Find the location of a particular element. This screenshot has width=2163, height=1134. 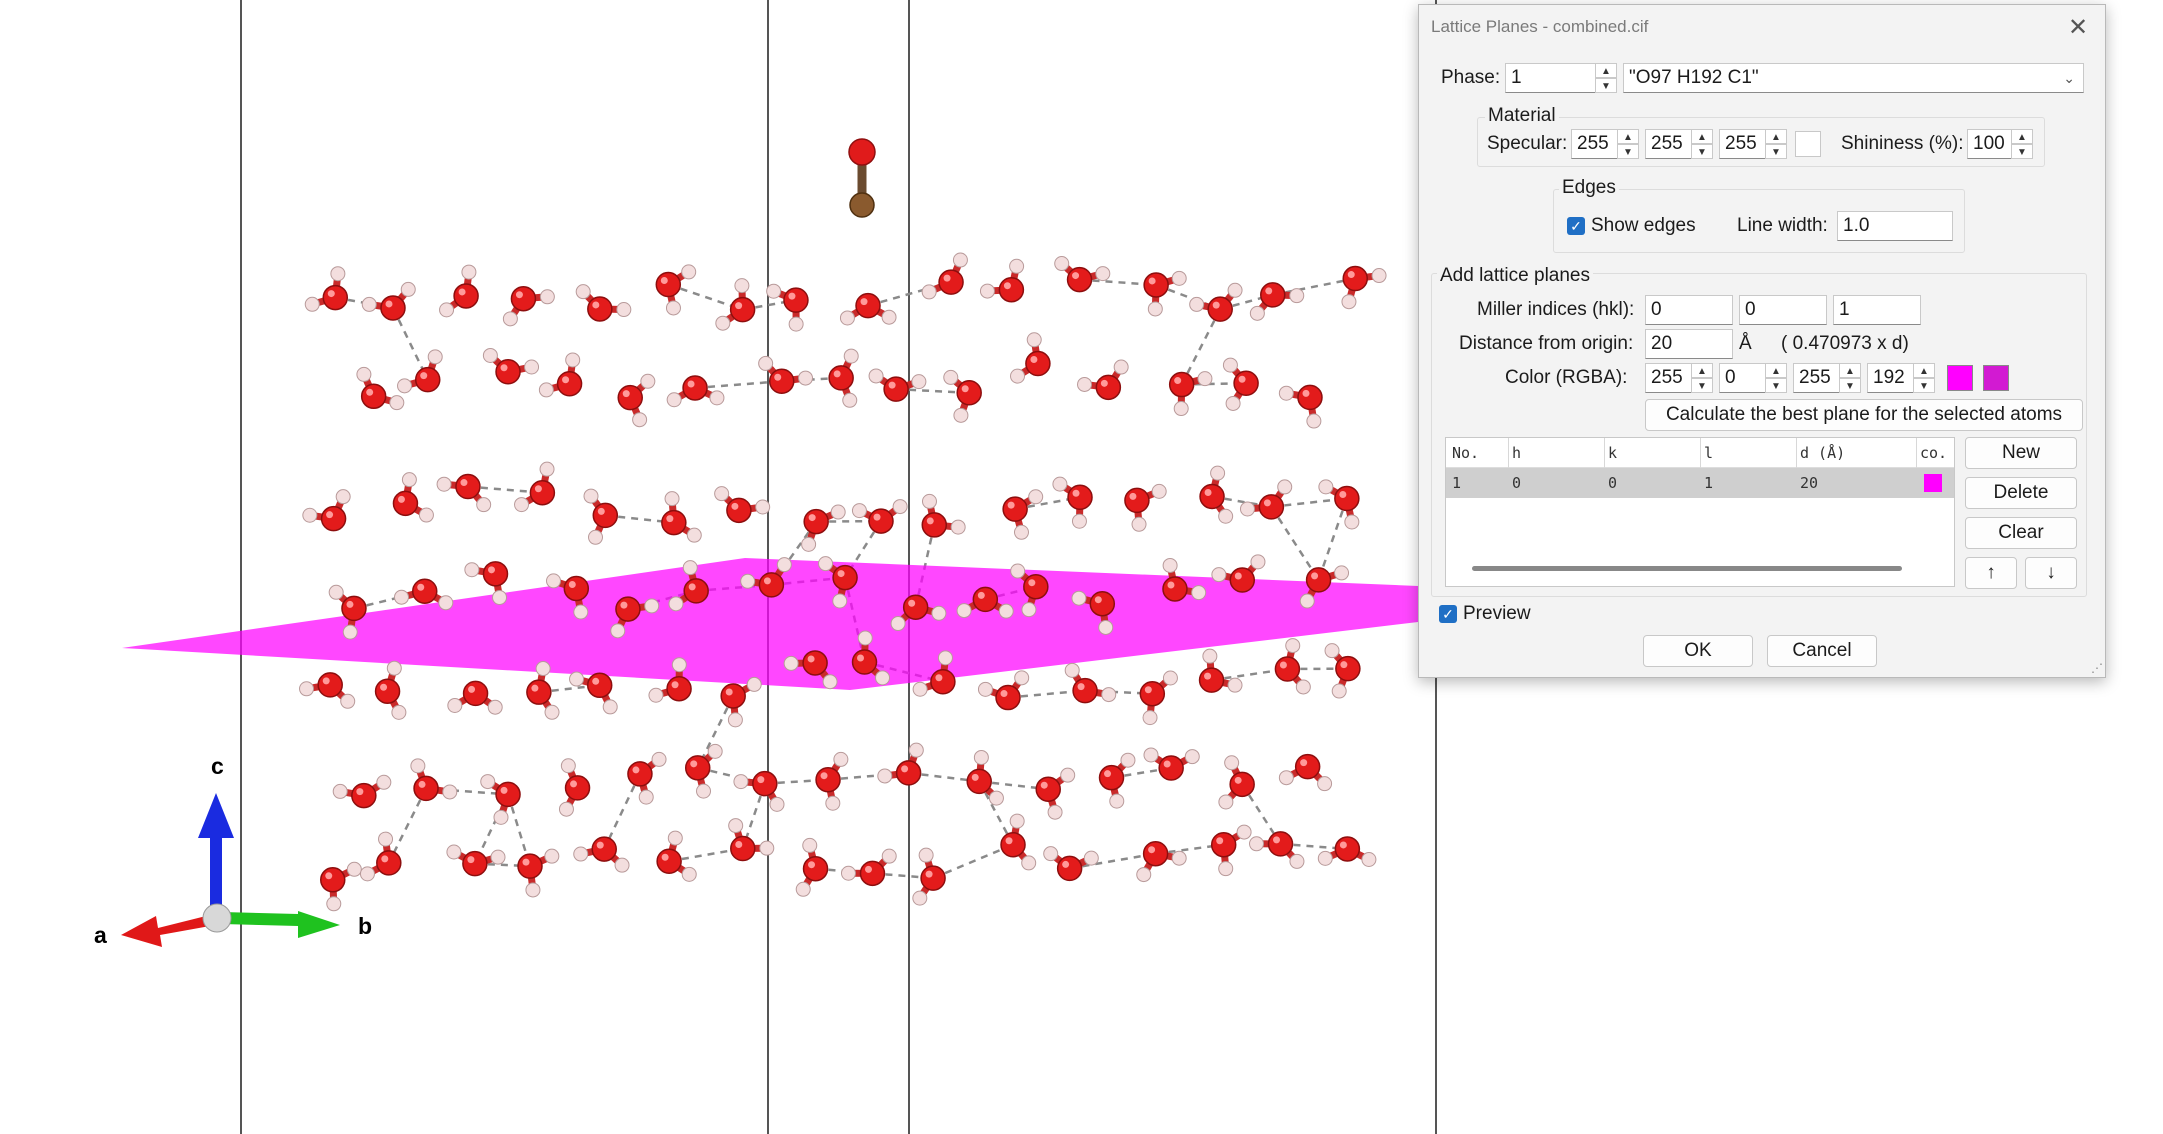

axis-origin is located at coordinates (217, 918).